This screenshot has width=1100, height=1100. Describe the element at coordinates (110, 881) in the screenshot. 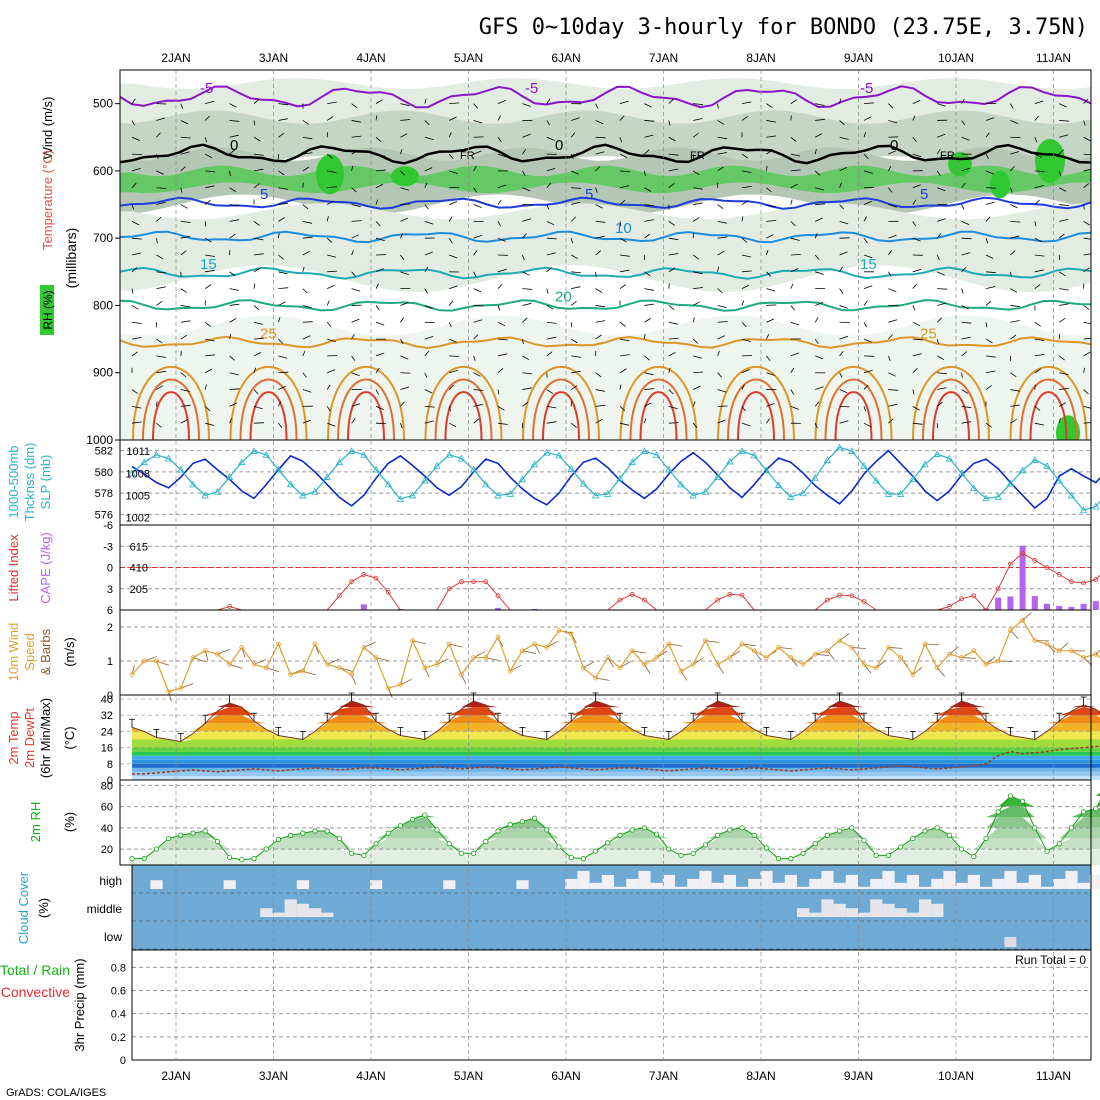

I see `cloud-level-label: high` at that location.